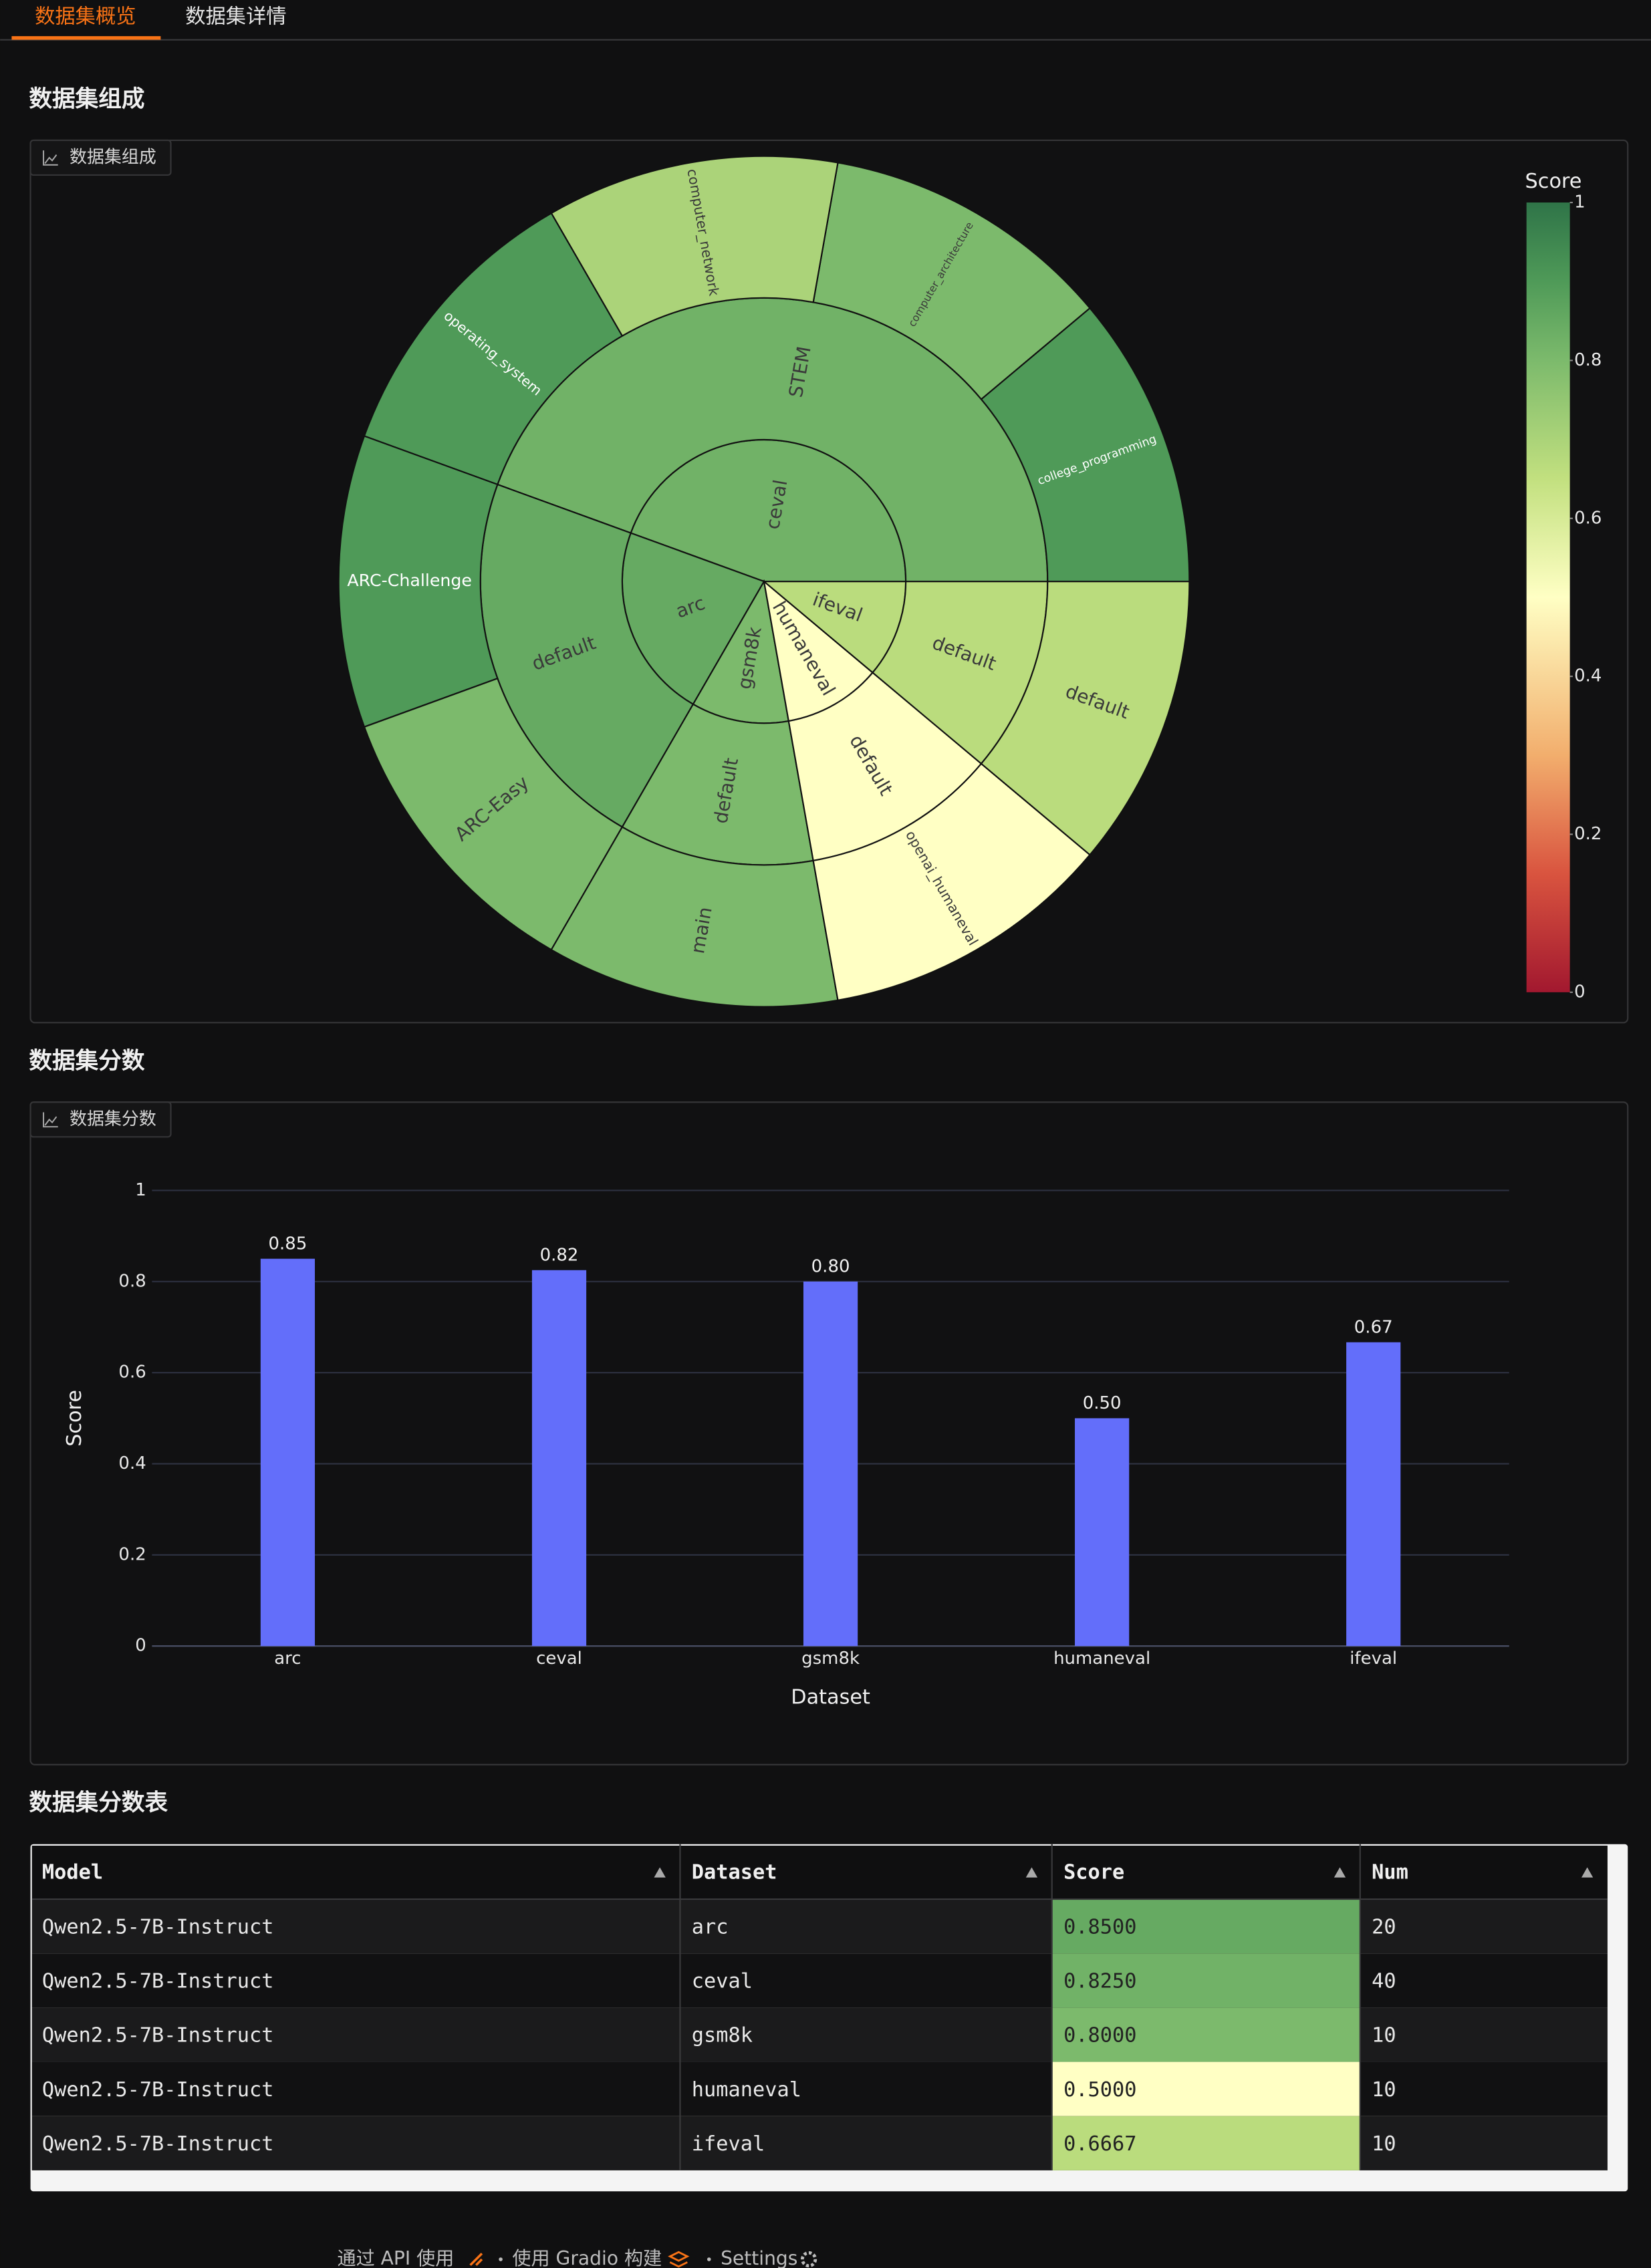 The width and height of the screenshot is (1651, 2268). I want to click on settings-icon, so click(808, 2259).